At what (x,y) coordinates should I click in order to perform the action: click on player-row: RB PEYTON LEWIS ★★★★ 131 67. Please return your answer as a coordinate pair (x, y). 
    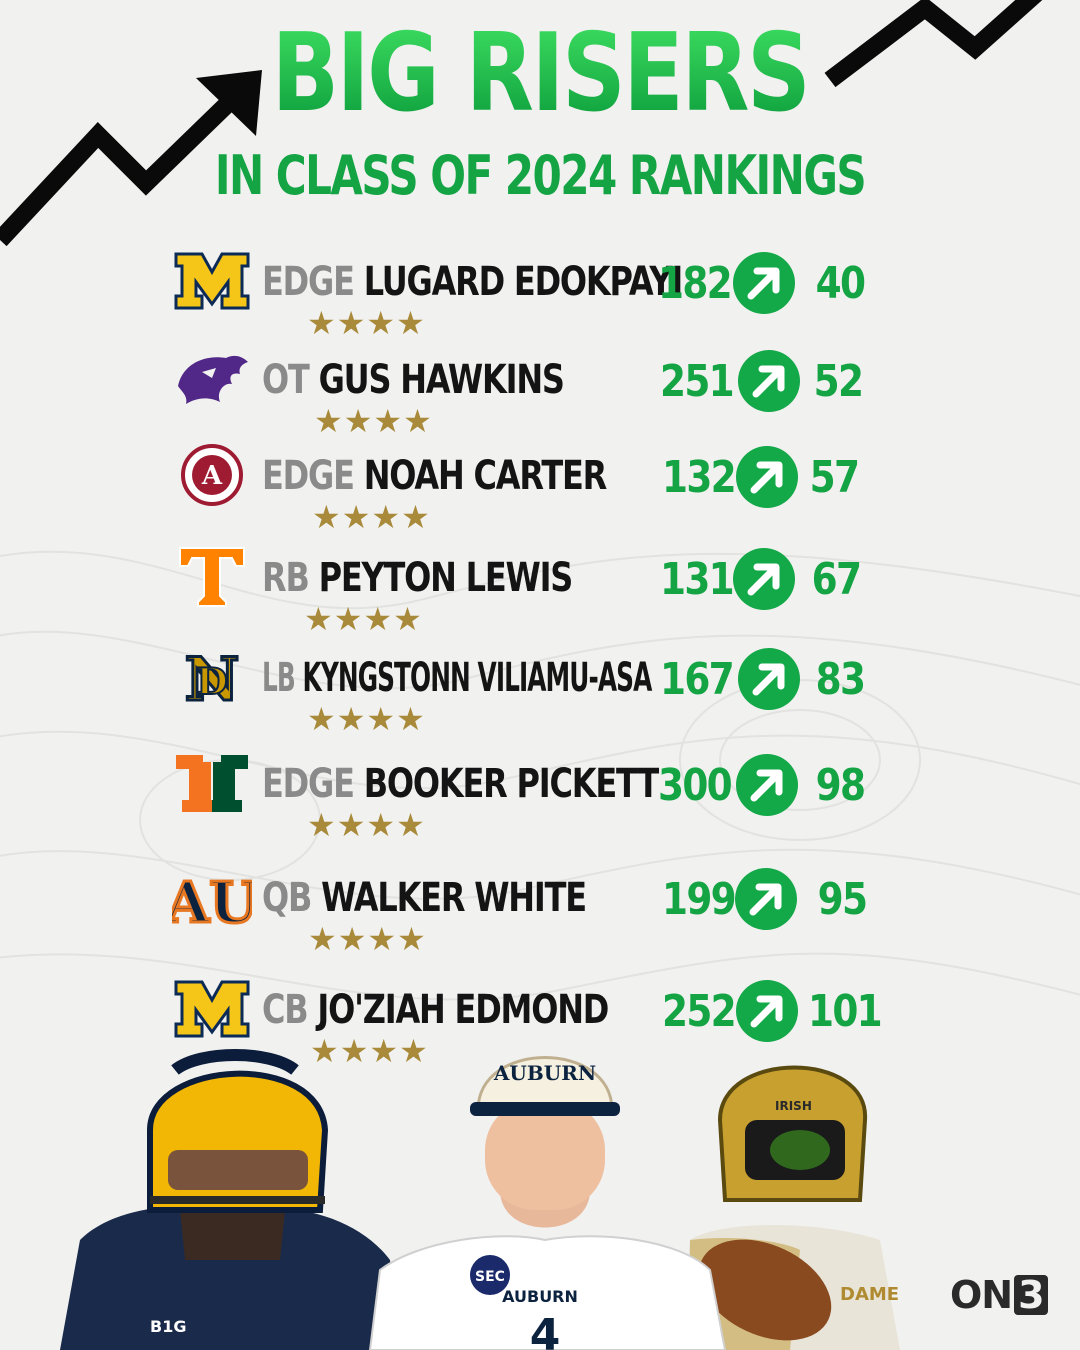
    Looking at the image, I should click on (540, 596).